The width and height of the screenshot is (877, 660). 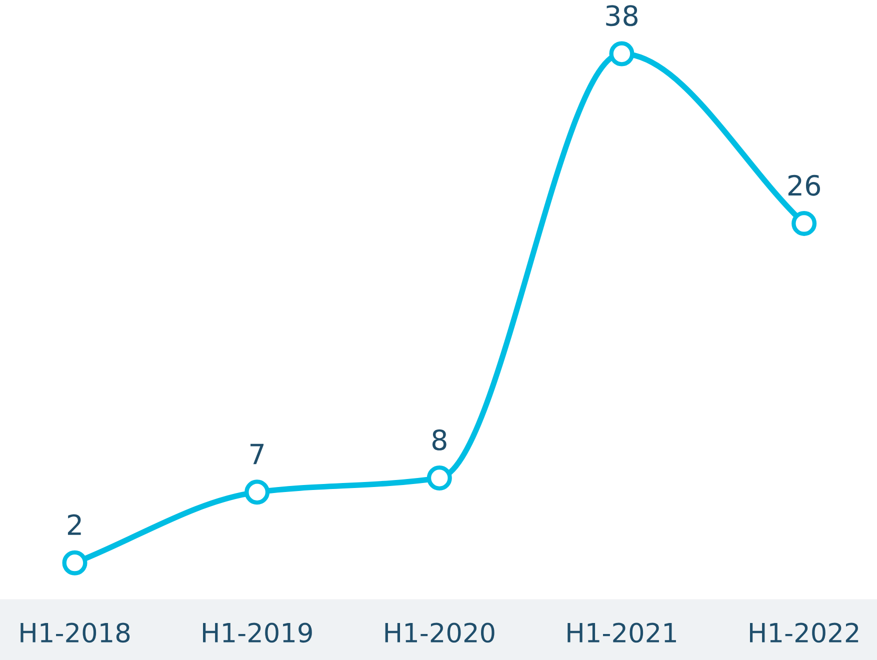 What do you see at coordinates (439, 439) in the screenshot?
I see `data-label: 8` at bounding box center [439, 439].